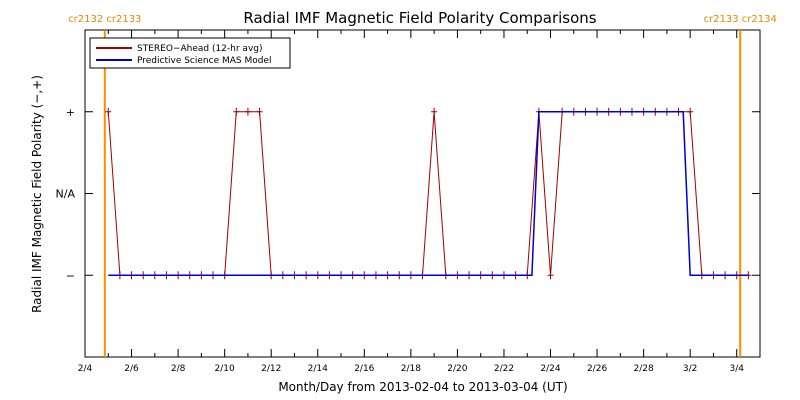 This screenshot has width=800, height=400. Describe the element at coordinates (597, 369) in the screenshot. I see `x-tick-label: 2/26` at that location.